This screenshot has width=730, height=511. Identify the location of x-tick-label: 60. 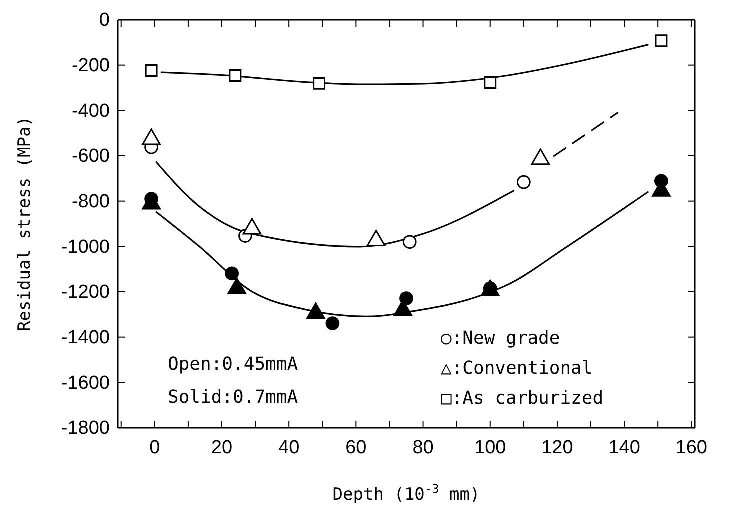
(356, 447).